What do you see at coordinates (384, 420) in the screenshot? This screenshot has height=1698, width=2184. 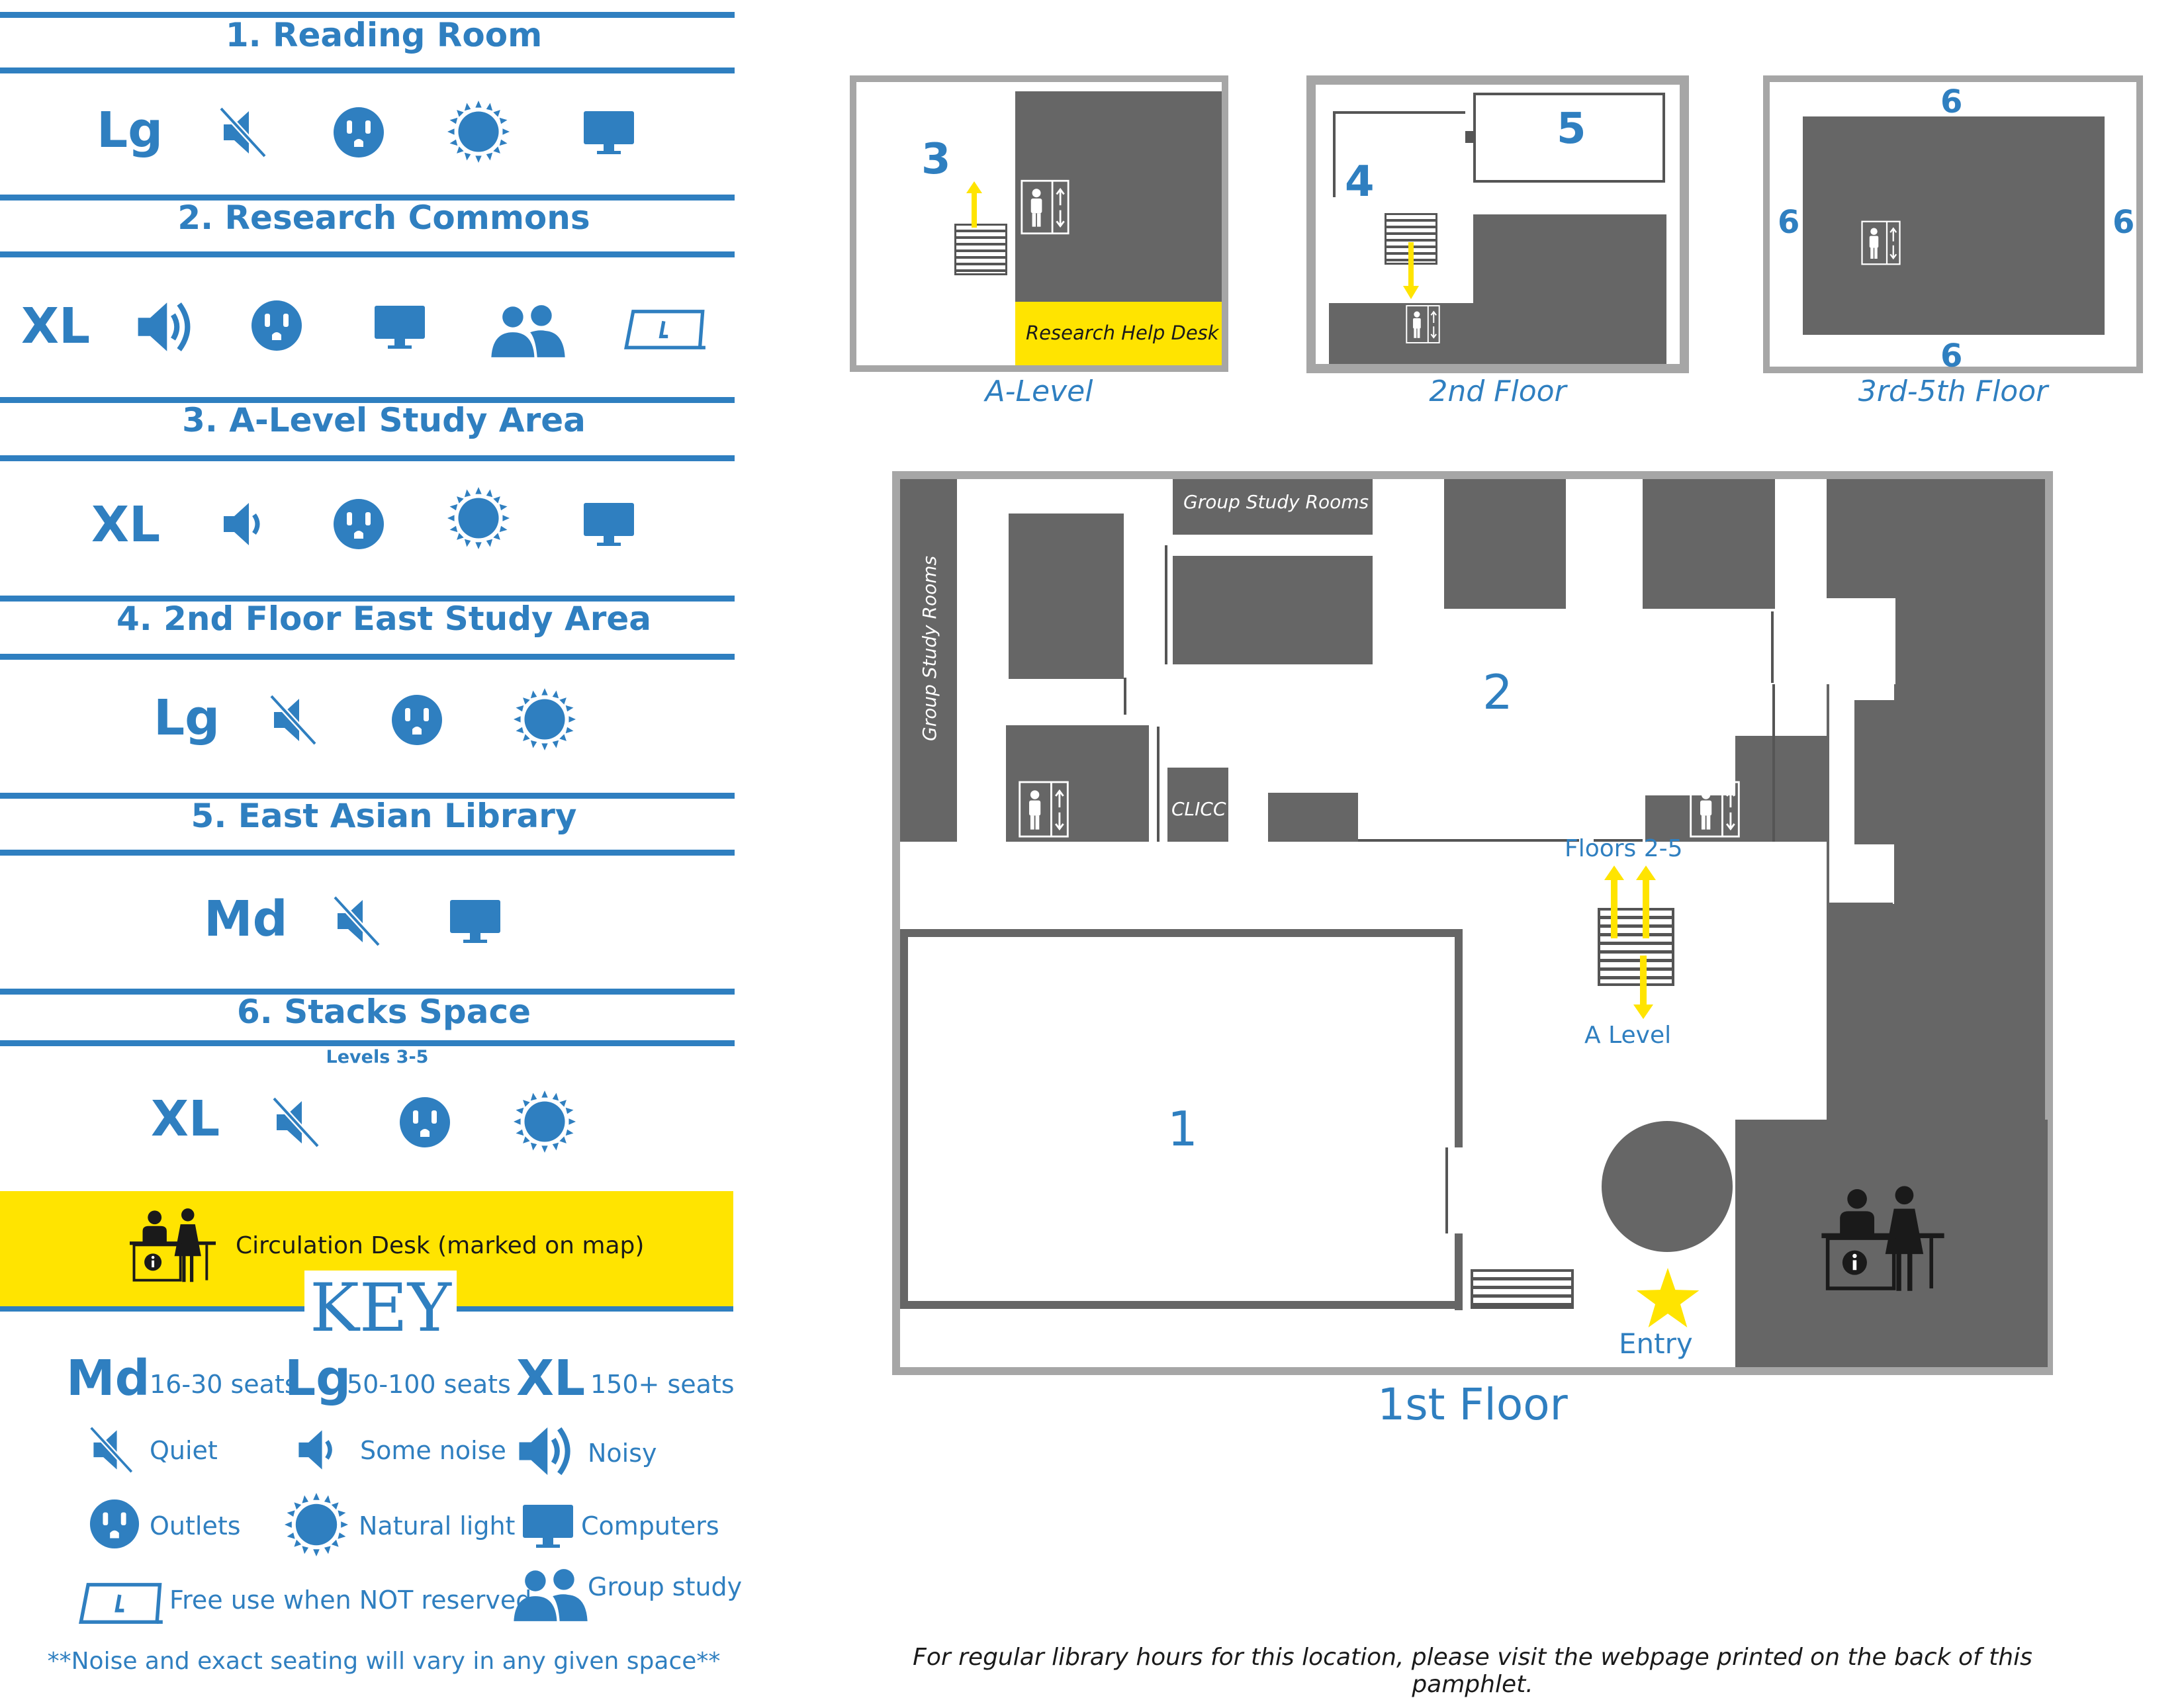 I see `section-title-a-level-study-area: 3. A-Level Study Area` at bounding box center [384, 420].